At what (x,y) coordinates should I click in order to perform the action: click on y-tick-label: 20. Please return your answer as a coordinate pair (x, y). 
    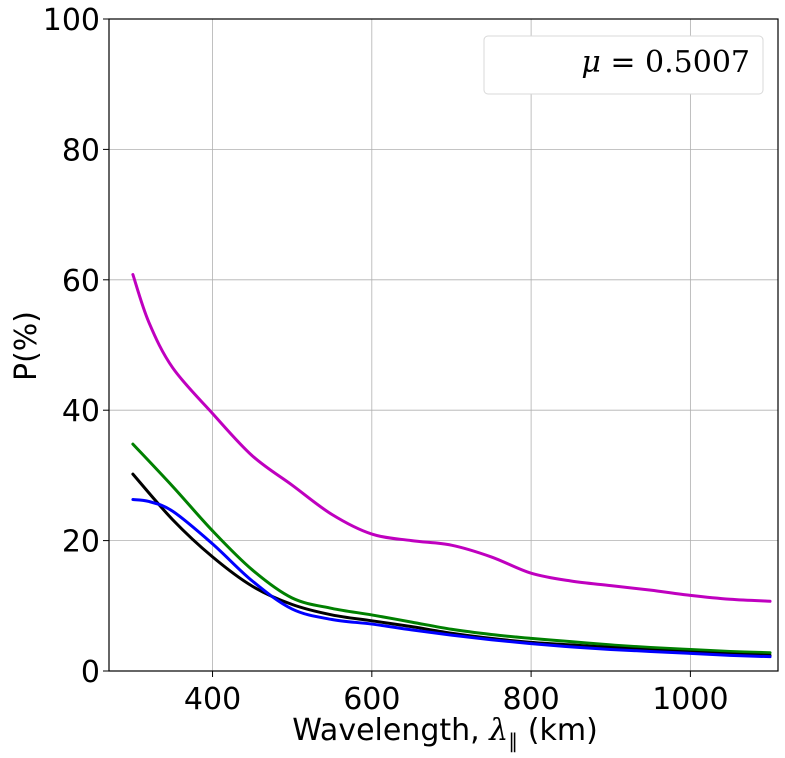
    Looking at the image, I should click on (81, 542).